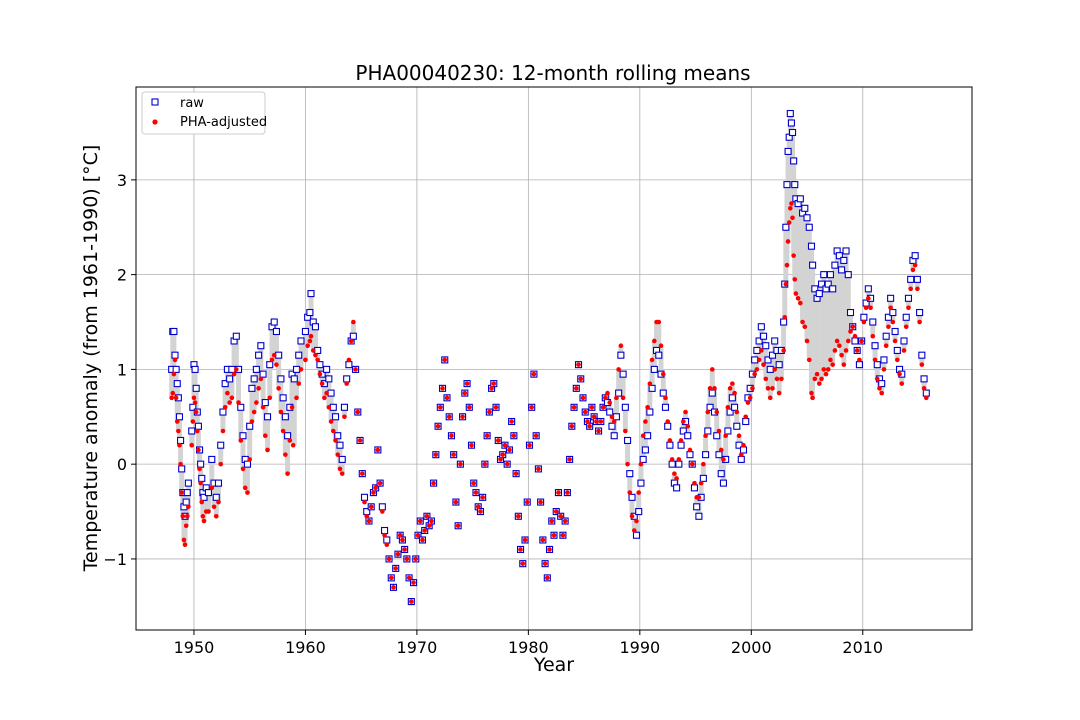 The width and height of the screenshot is (1080, 720). I want to click on legend-label-adjusted: PHA-adjusted, so click(223, 122).